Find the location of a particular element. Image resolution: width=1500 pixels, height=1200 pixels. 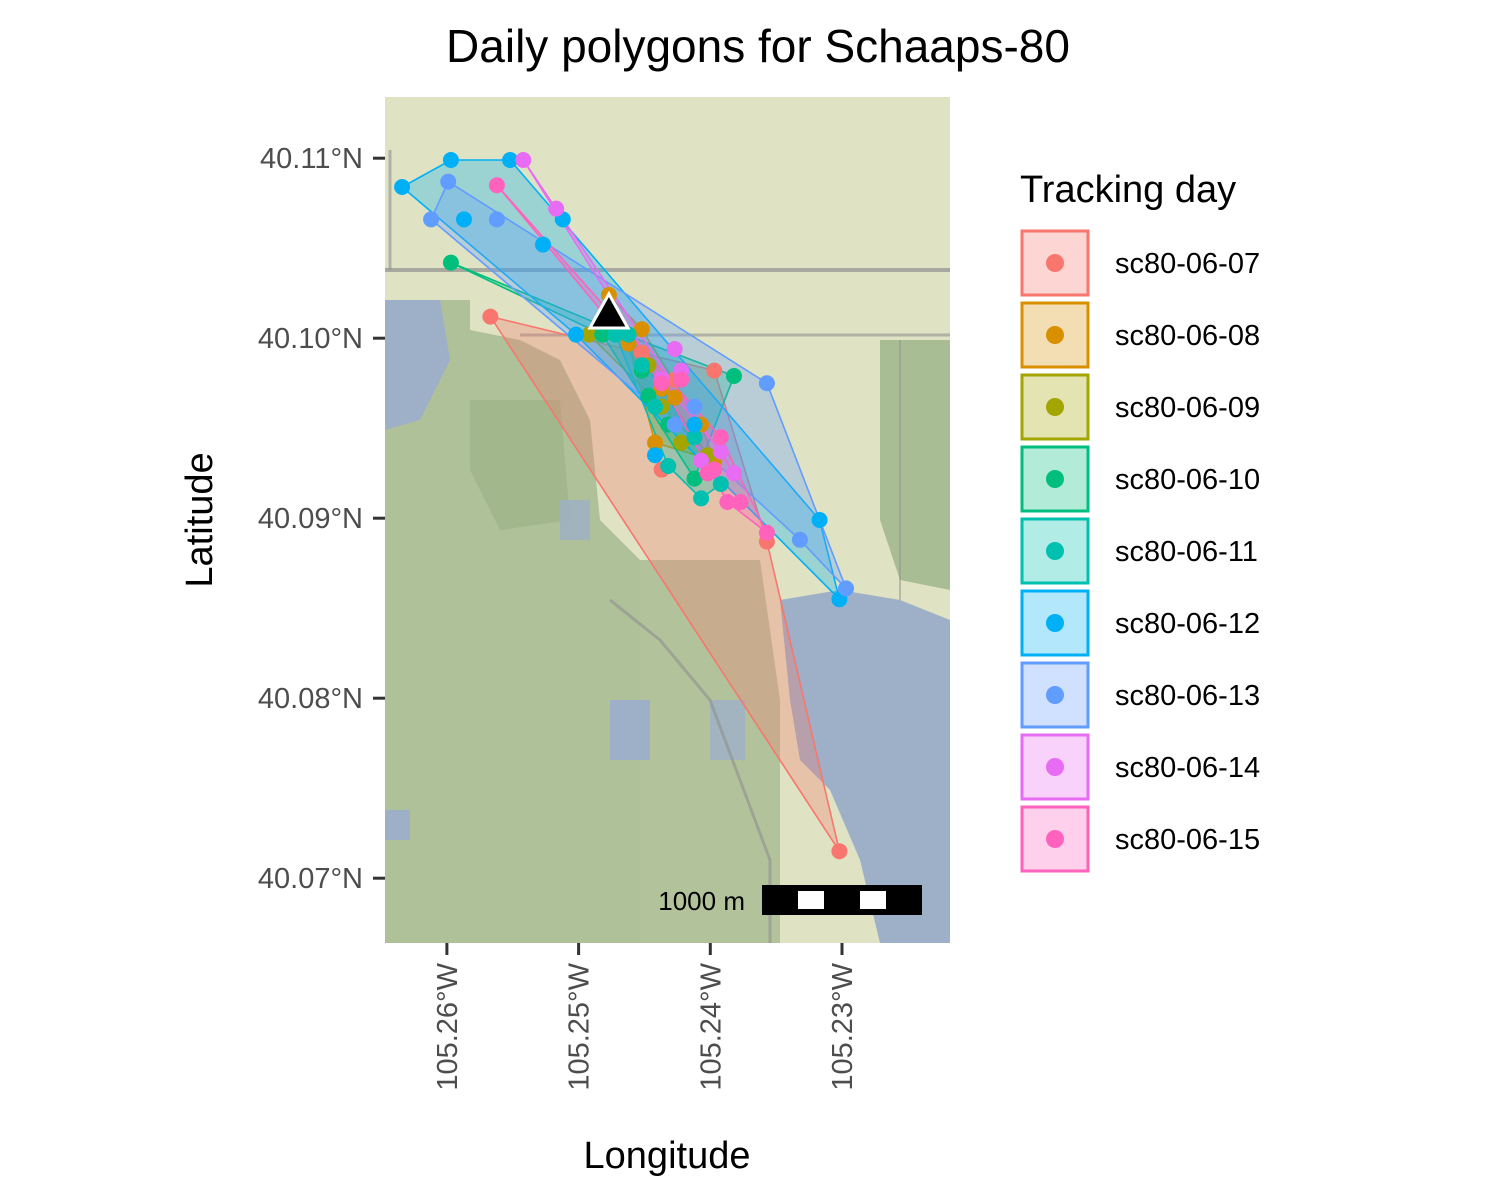

site-marker is located at coordinates (609, 310).